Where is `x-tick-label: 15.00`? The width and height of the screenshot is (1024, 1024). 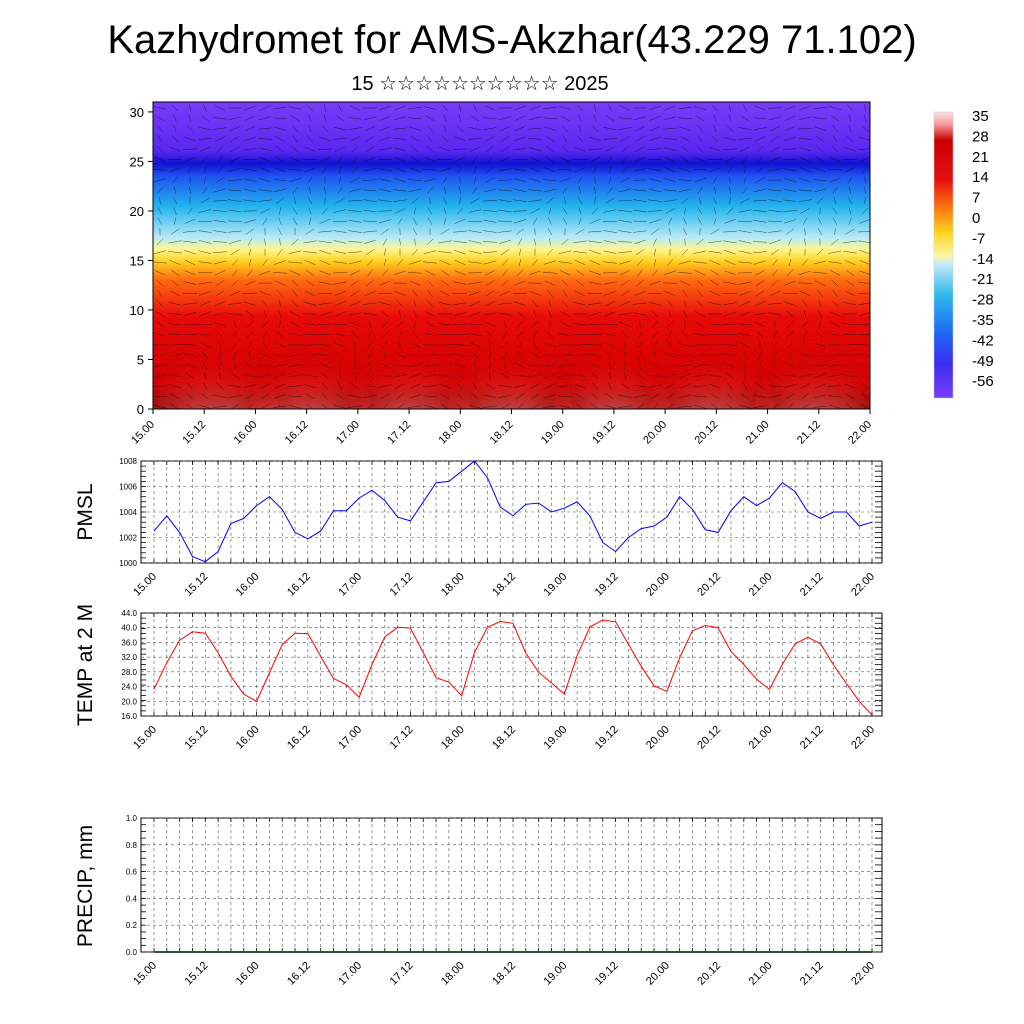
x-tick-label: 15.00 is located at coordinates (145, 738).